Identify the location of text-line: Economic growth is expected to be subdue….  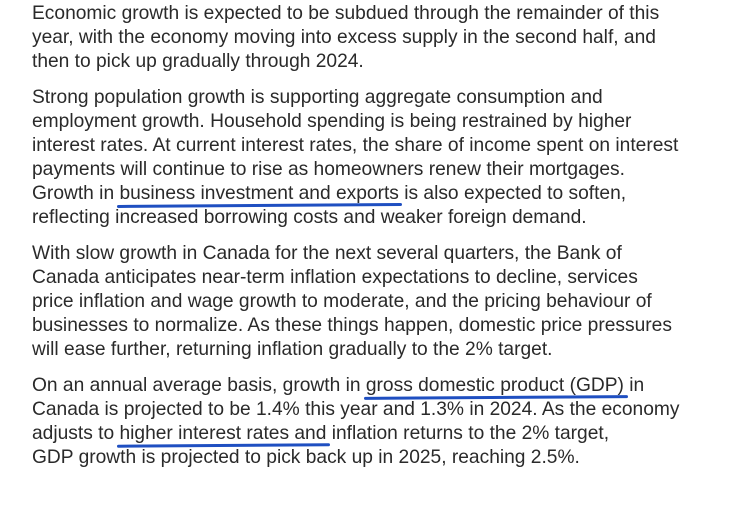
(377, 14).